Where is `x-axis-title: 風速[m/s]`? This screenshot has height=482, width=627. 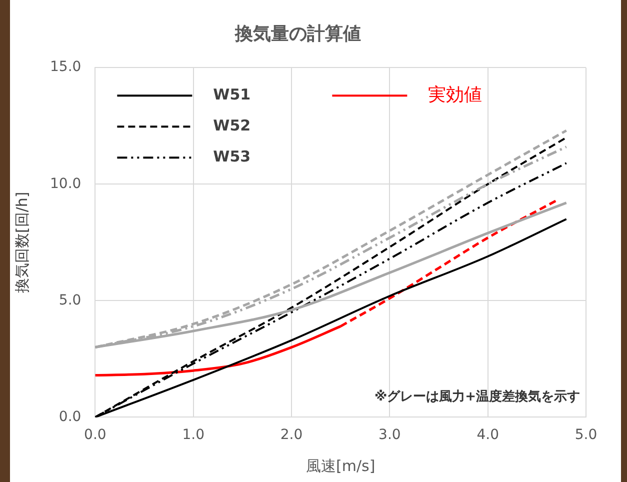 x-axis-title: 風速[m/s] is located at coordinates (341, 465).